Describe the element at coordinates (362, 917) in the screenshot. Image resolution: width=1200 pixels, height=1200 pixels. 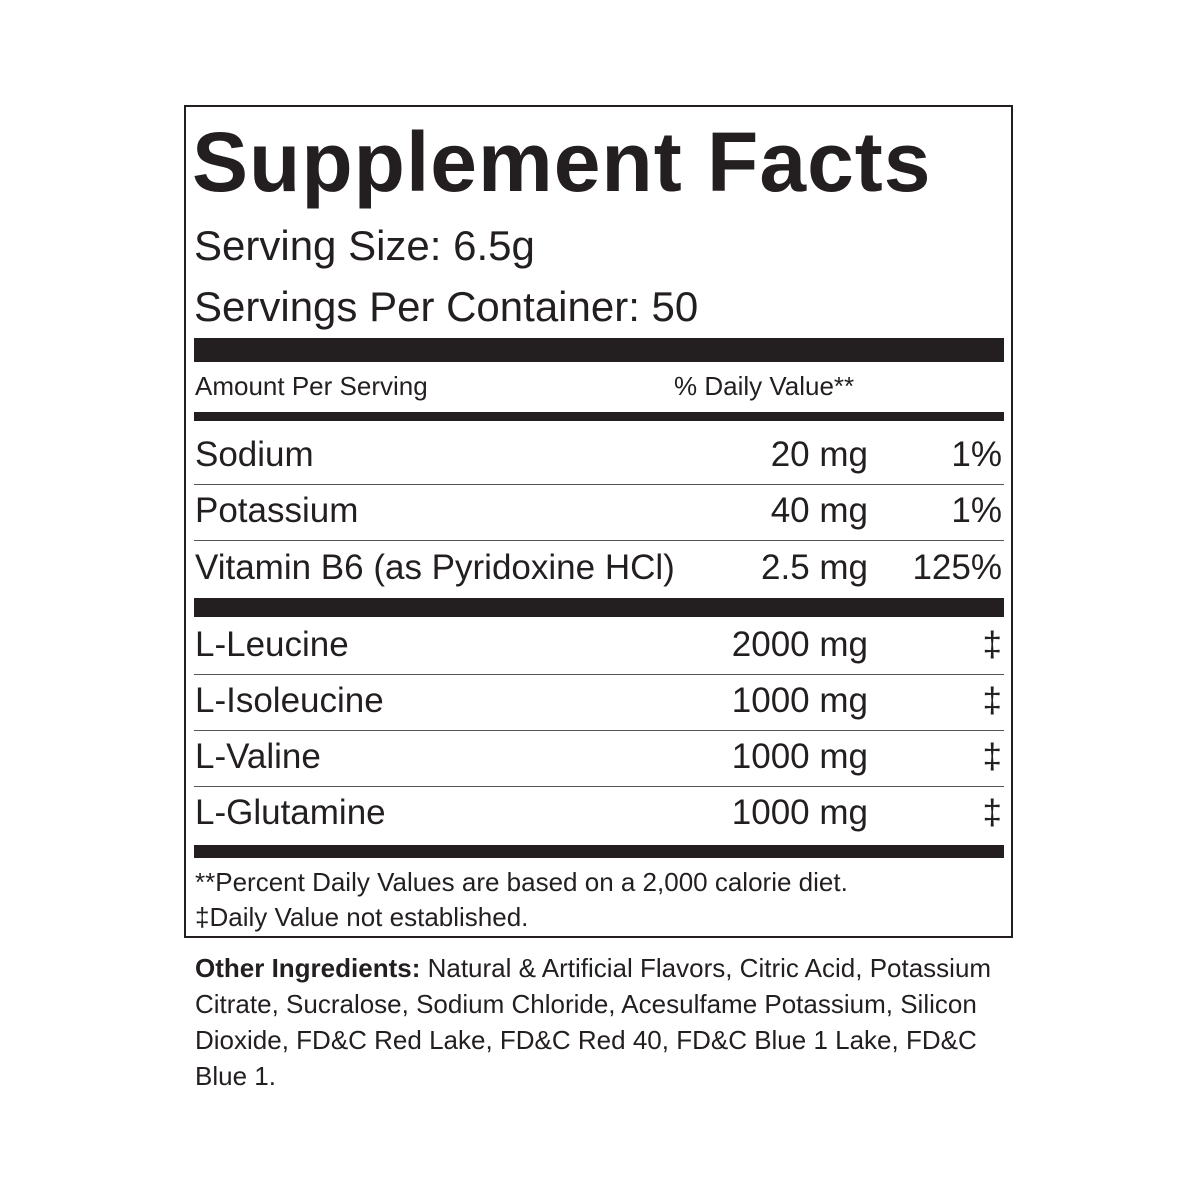
I see `footnote: ‡Daily Value not established.` at that location.